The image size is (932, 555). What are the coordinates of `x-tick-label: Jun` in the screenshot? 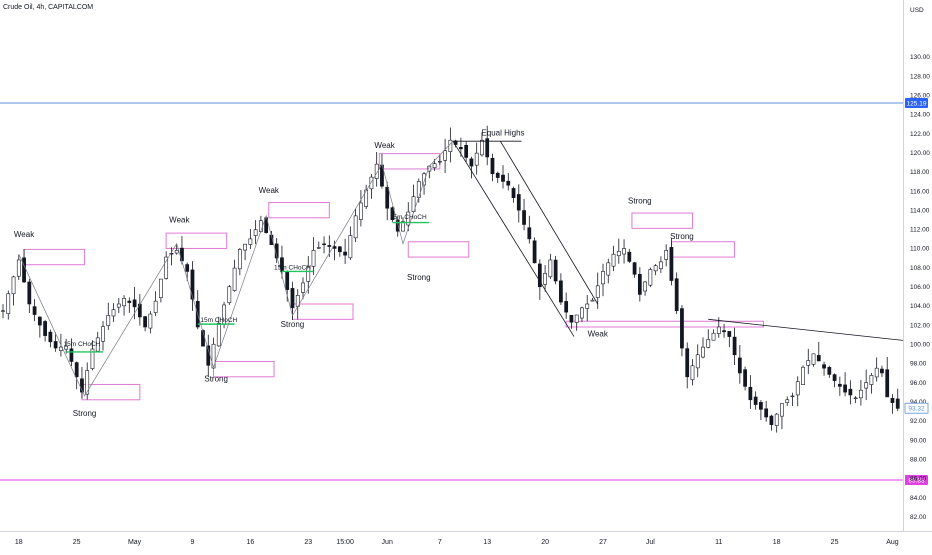 It's located at (387, 542).